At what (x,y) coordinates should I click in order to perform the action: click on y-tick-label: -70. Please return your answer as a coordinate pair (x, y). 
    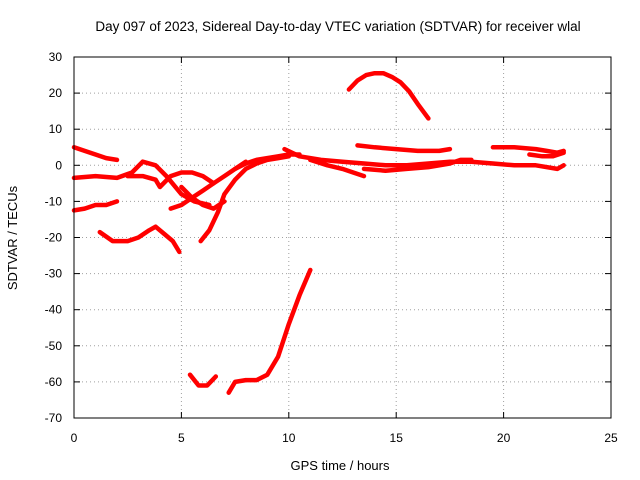
    Looking at the image, I should click on (54, 418).